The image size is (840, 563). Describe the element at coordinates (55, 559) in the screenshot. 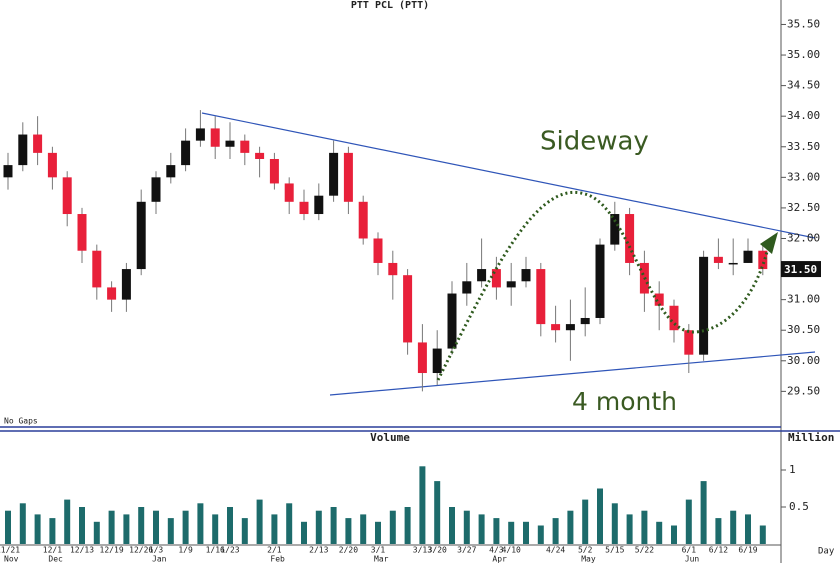

I see `month-label: Dec` at that location.